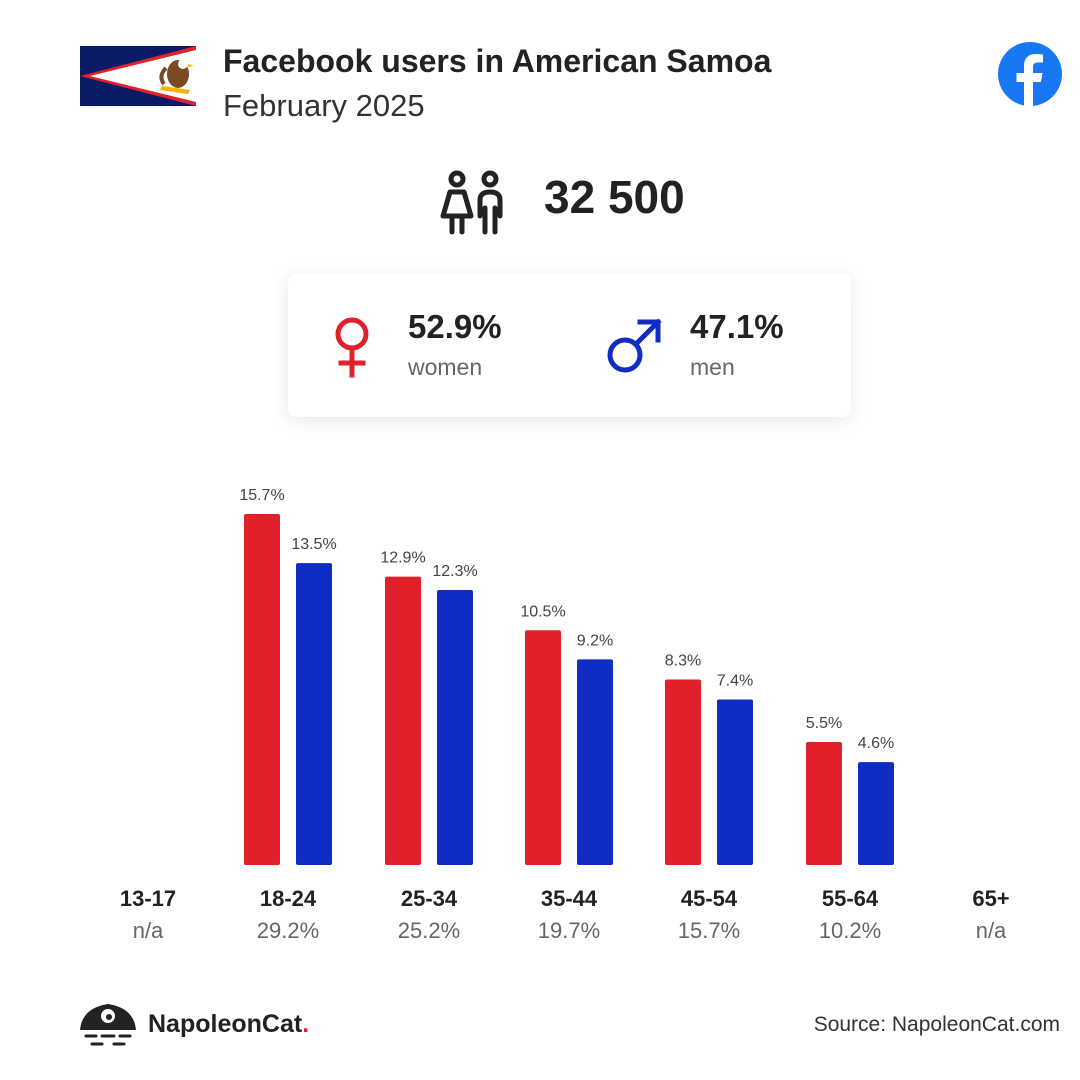 Image resolution: width=1080 pixels, height=1080 pixels. I want to click on page-subtitle: February 2025, so click(324, 105).